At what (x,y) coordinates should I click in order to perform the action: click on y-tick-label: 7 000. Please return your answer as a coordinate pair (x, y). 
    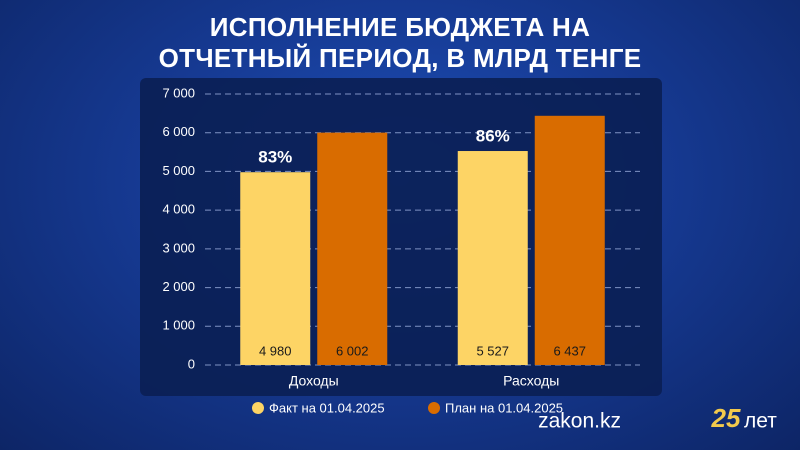
    Looking at the image, I should click on (178, 92).